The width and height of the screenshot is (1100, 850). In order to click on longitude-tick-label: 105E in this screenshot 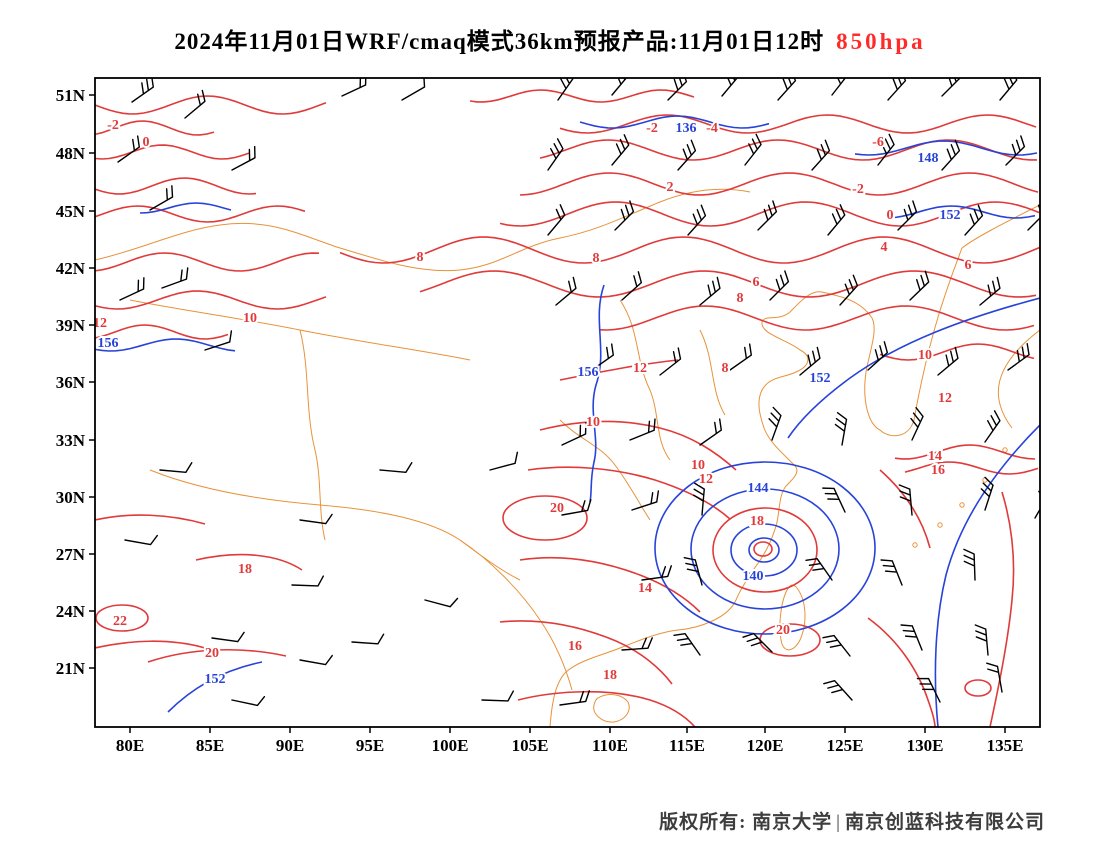, I will do `click(530, 745)`.